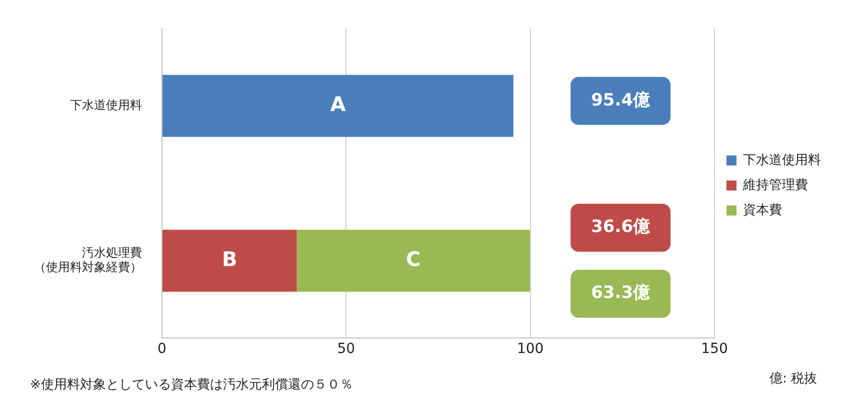 This screenshot has height=401, width=841. I want to click on legend-label: 下水道使用料, so click(782, 160).